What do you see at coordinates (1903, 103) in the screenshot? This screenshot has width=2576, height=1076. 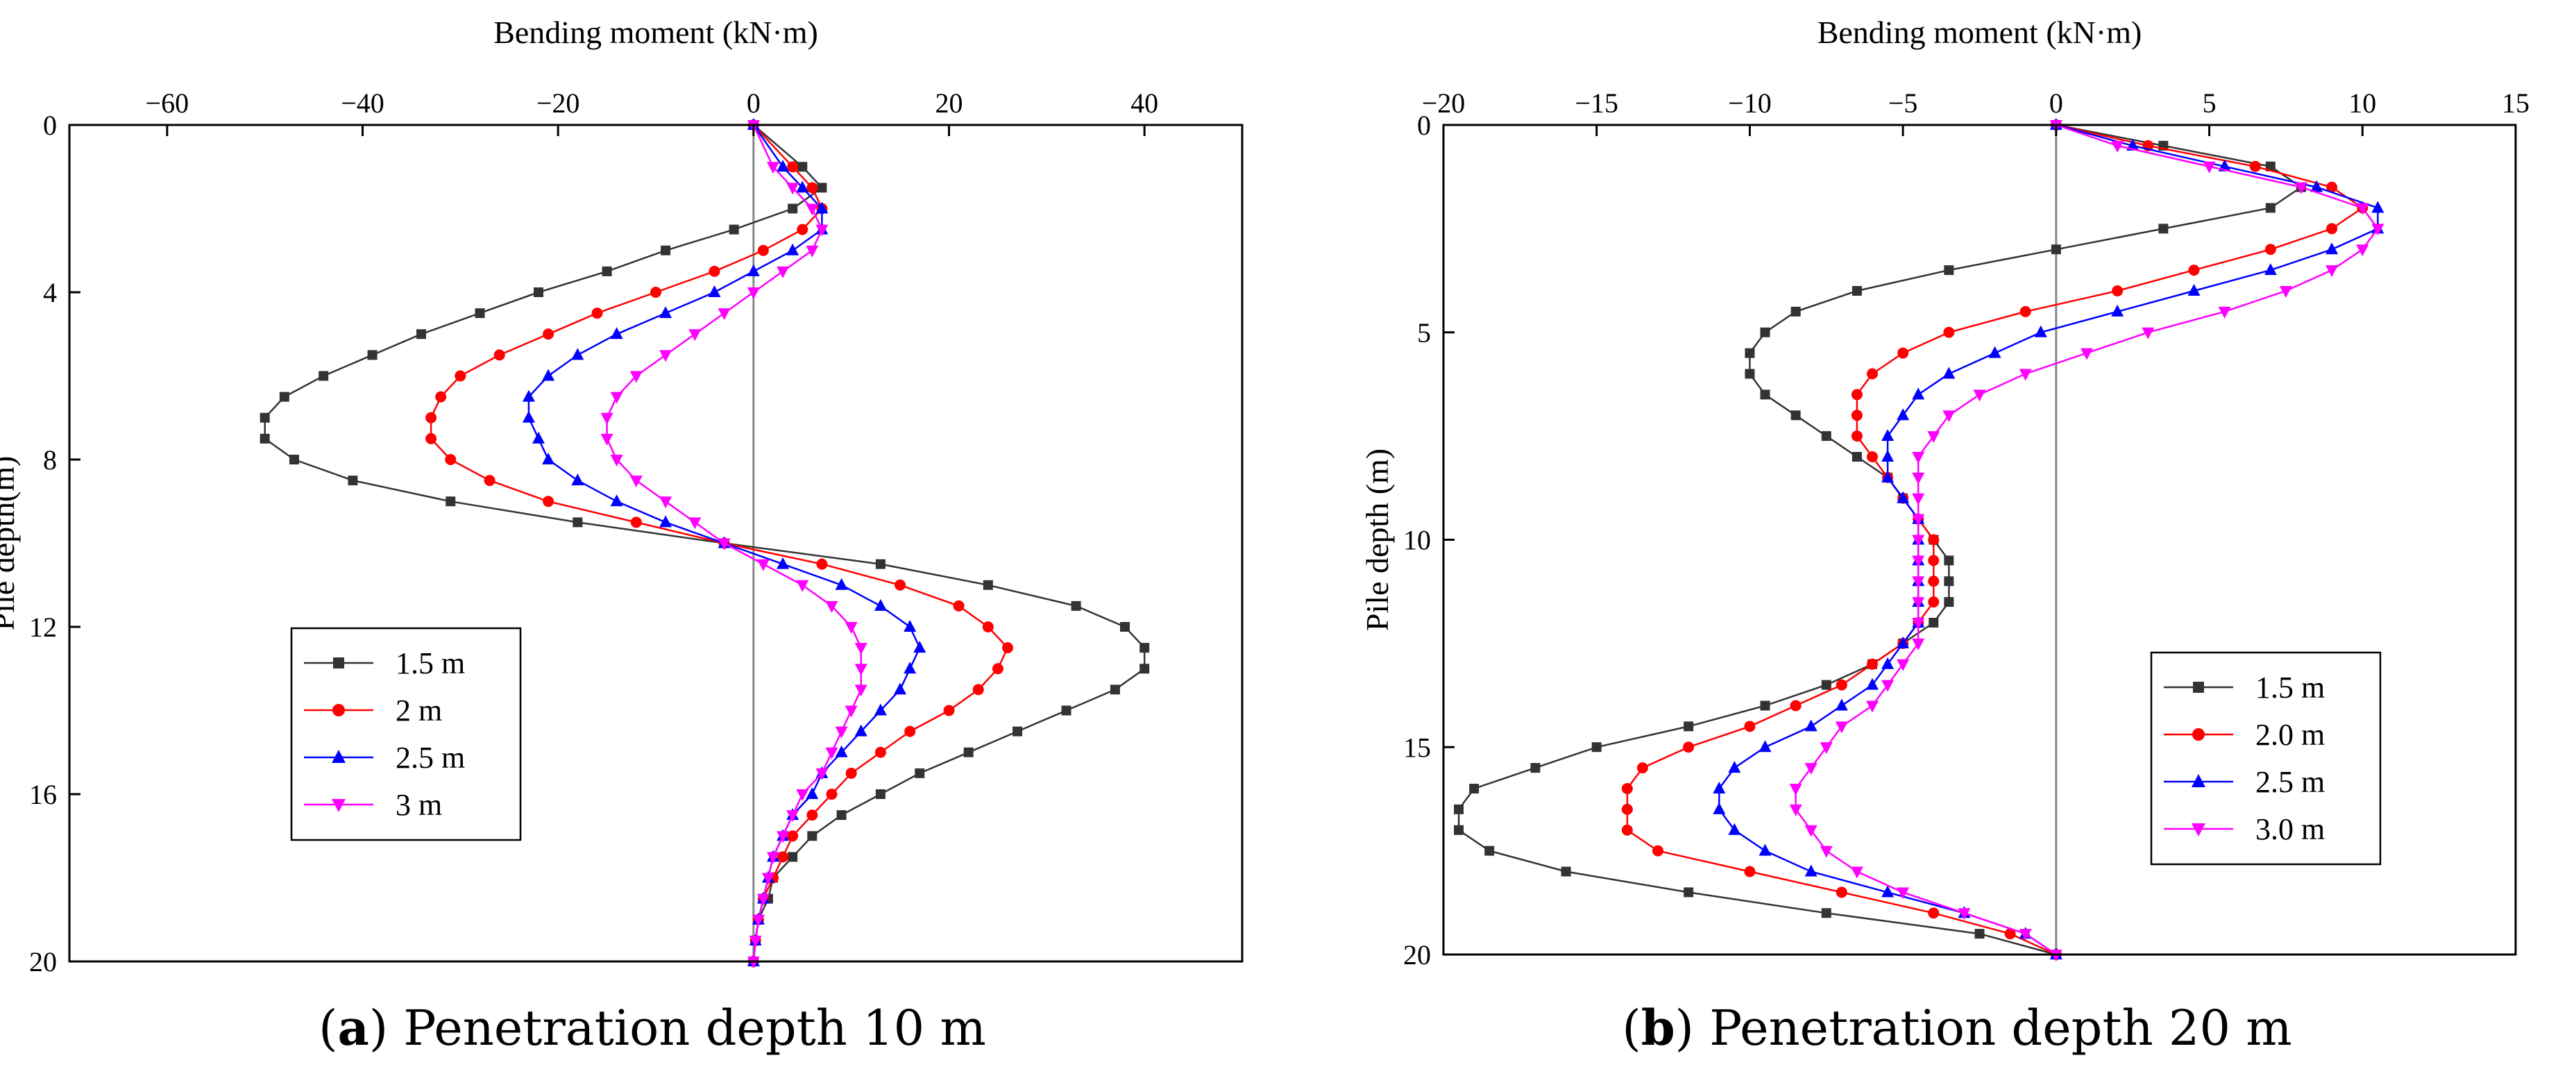 I see `x-tick-label: −5` at bounding box center [1903, 103].